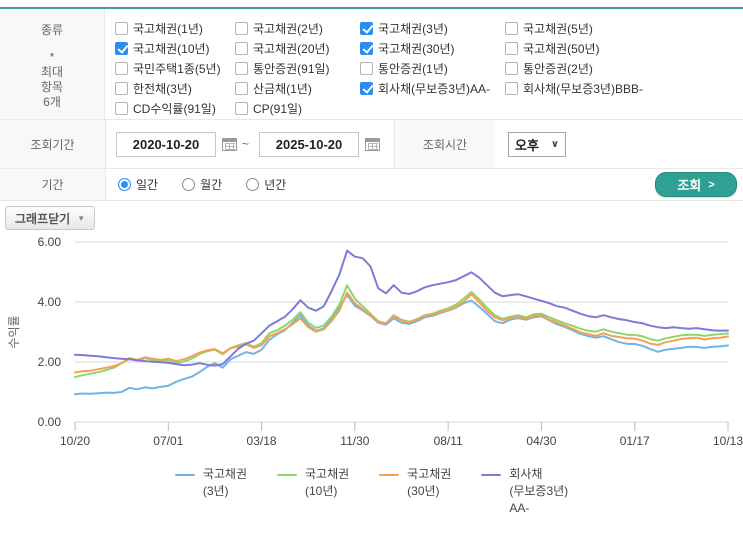 Image resolution: width=743 pixels, height=539 pixels. Describe the element at coordinates (374, 218) in the screenshot. I see `graph-toolbar: 그래프닫기 ▼` at that location.